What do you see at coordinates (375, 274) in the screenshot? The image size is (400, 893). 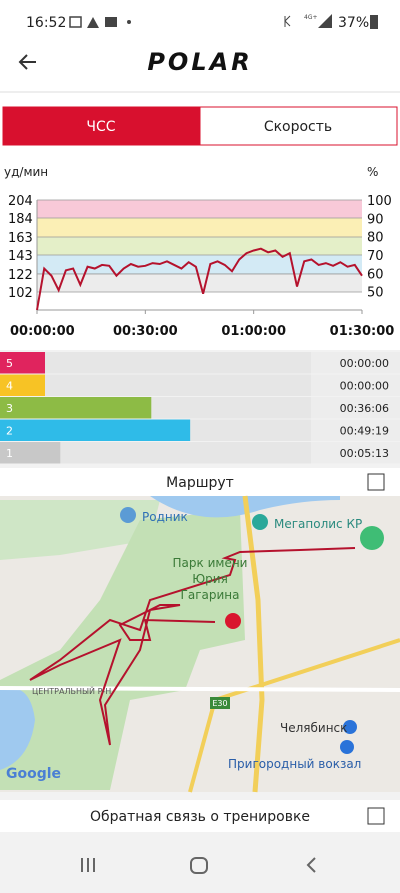 I see `y2-tick-label: 60` at bounding box center [375, 274].